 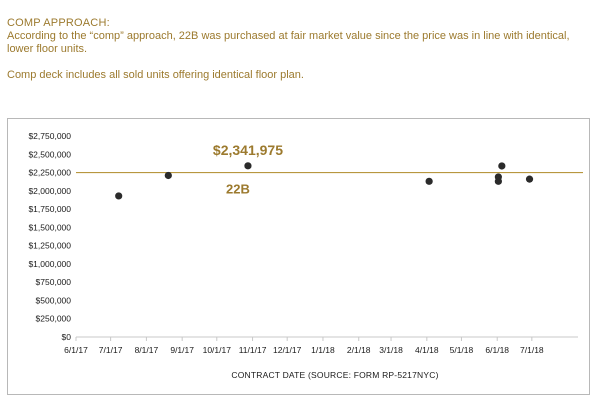 I want to click on x-tick-label: 8/1/17, so click(x=147, y=350).